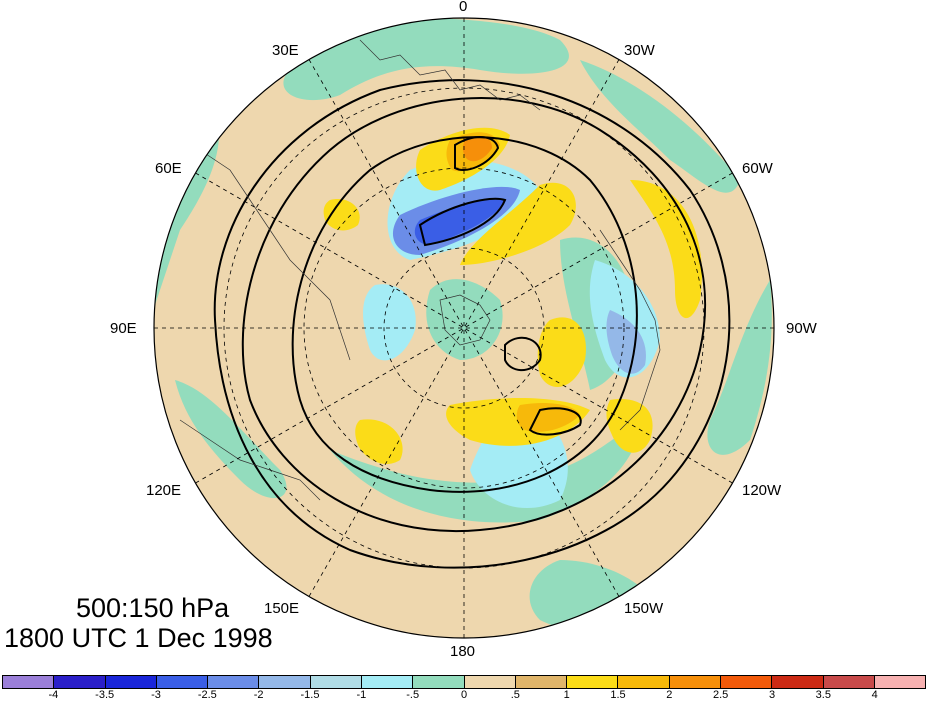 The width and height of the screenshot is (928, 702). Describe the element at coordinates (762, 490) in the screenshot. I see `lon-label-120w: 120W` at that location.